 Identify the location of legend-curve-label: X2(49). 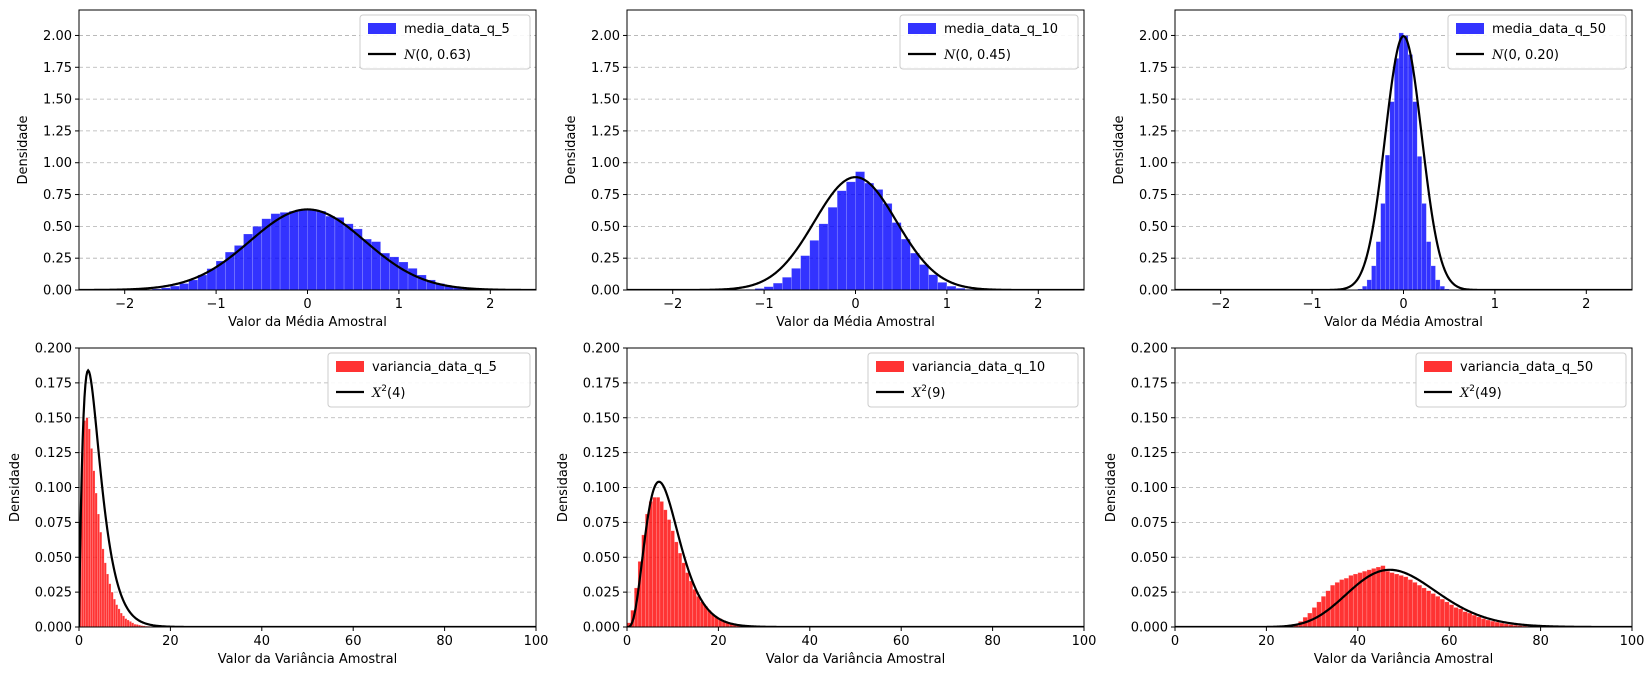
(1480, 392).